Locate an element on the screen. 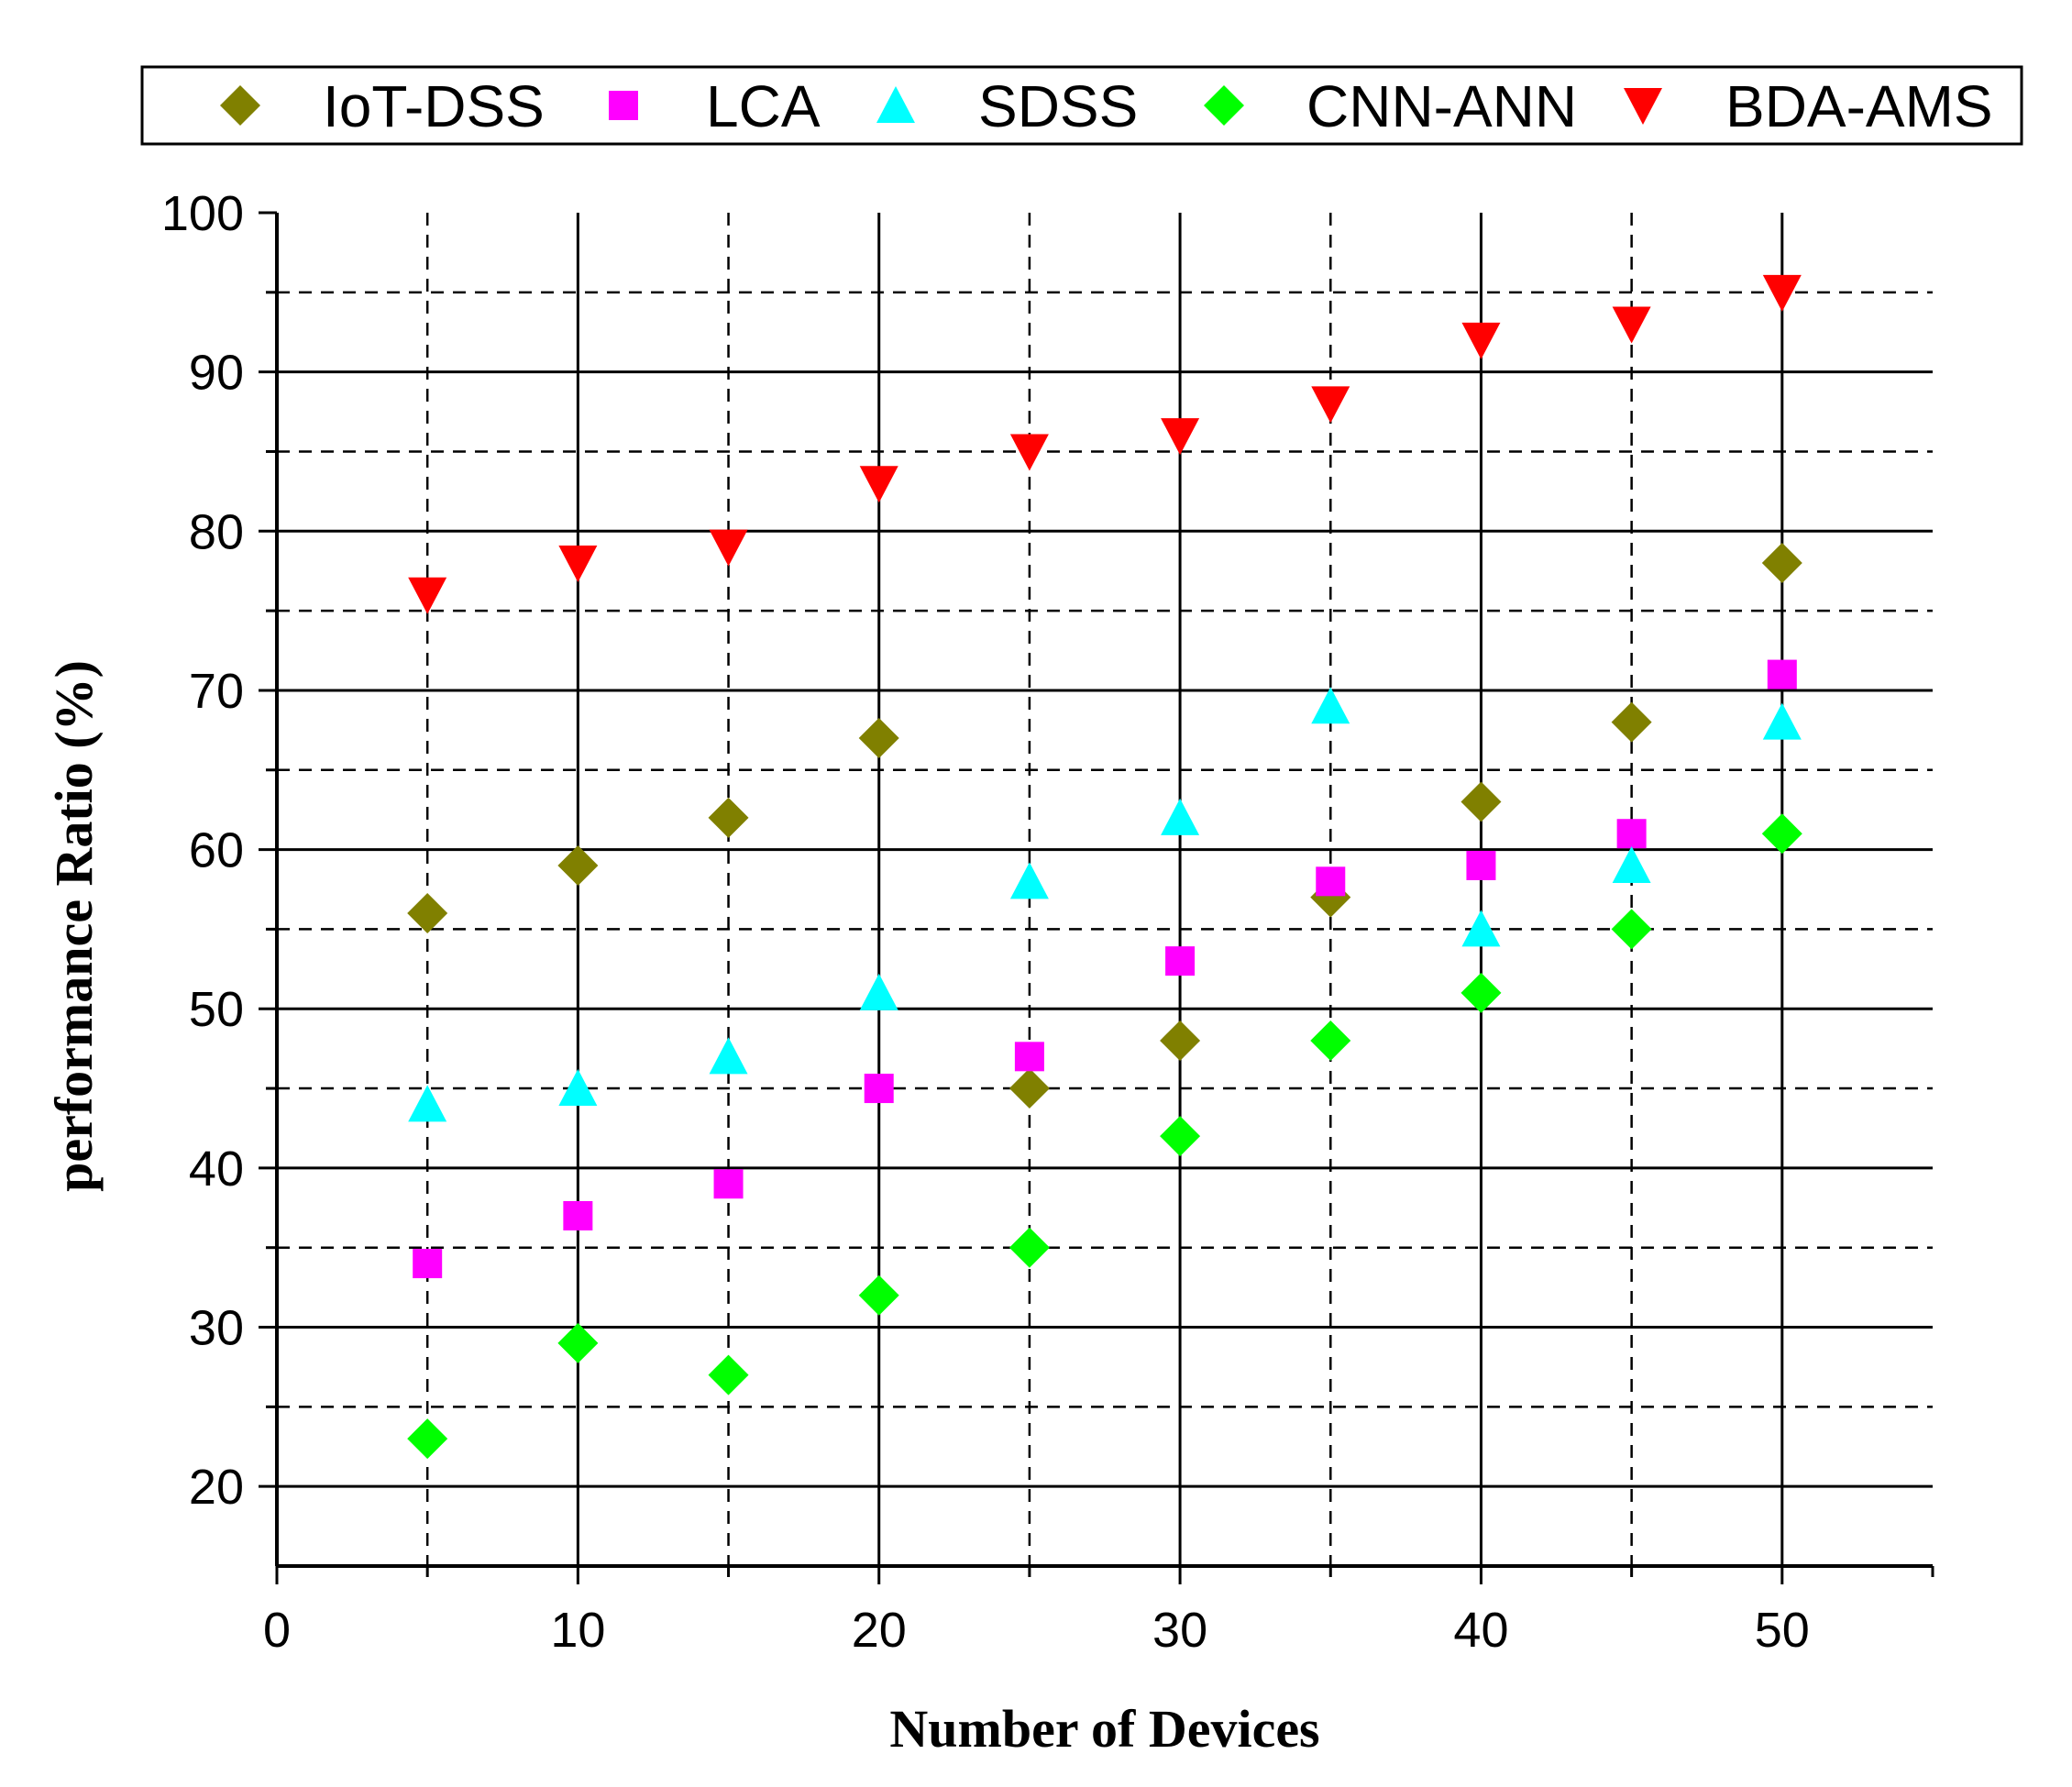 This screenshot has height=1787, width=2072. y-tick-label: 40 is located at coordinates (216, 1170).